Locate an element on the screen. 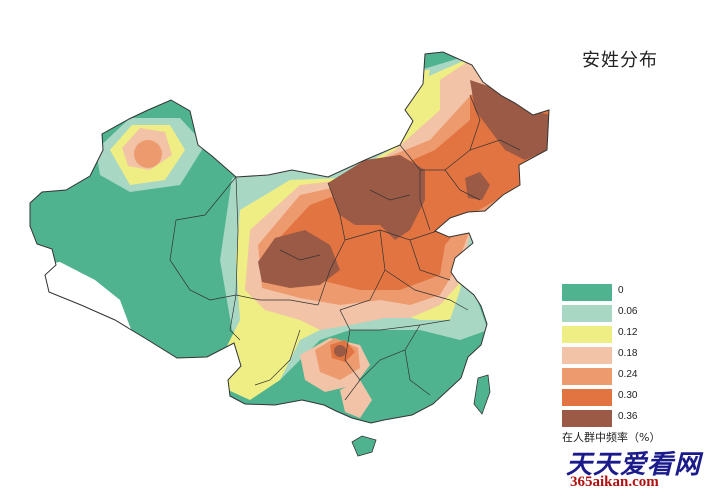 Image resolution: width=713 pixels, height=494 pixels. zone-036-northeast is located at coordinates (509, 120).